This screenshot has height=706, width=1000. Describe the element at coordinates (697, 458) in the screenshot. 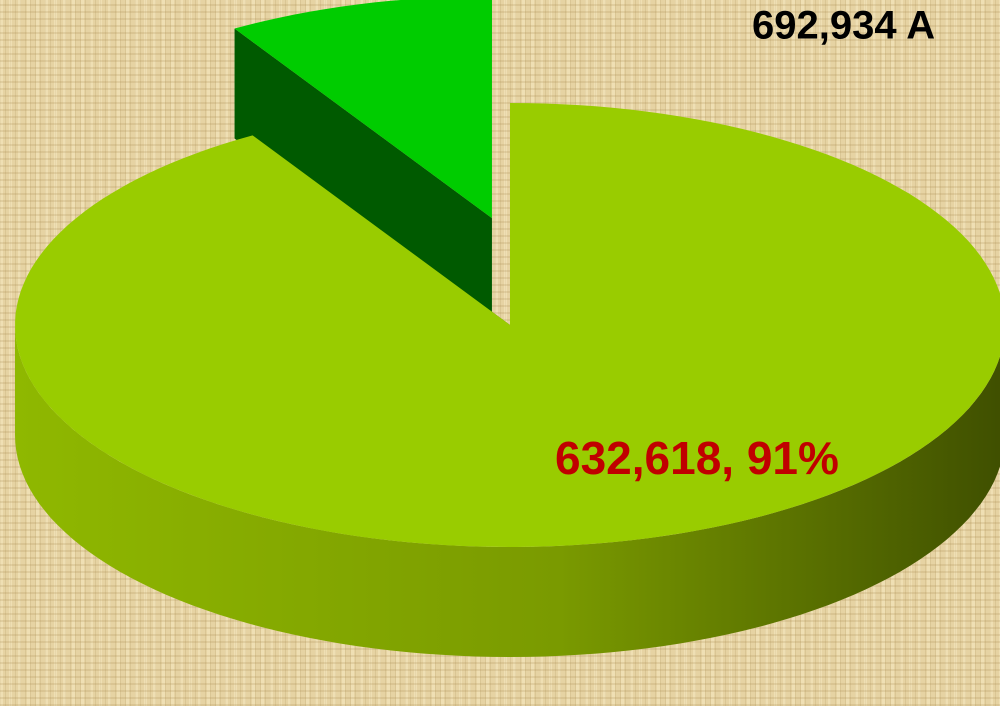

I see `data-label: 632,618, 91%` at that location.